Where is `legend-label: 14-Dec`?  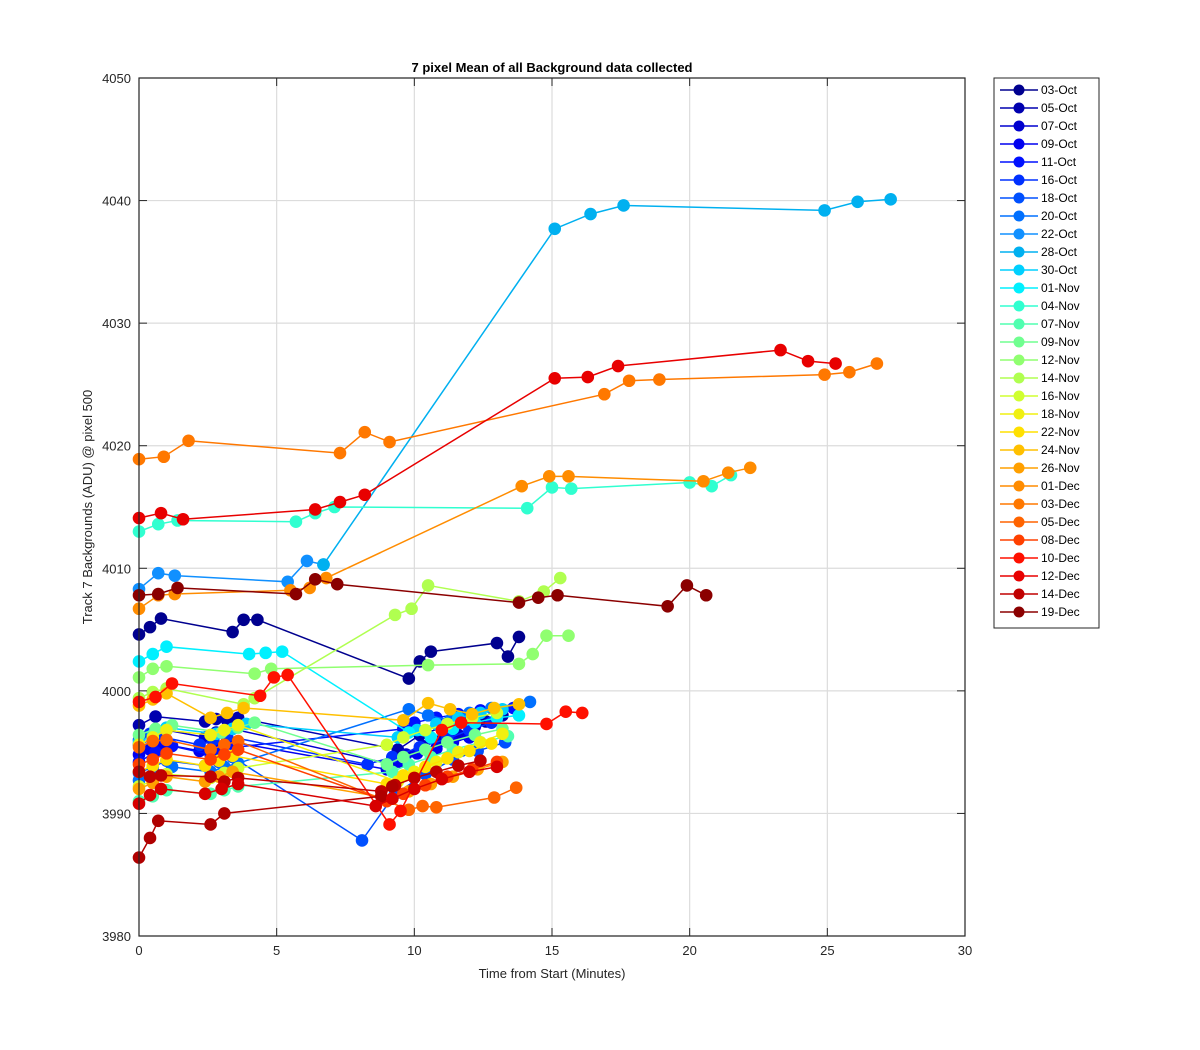
legend-label: 14-Dec is located at coordinates (1060, 594).